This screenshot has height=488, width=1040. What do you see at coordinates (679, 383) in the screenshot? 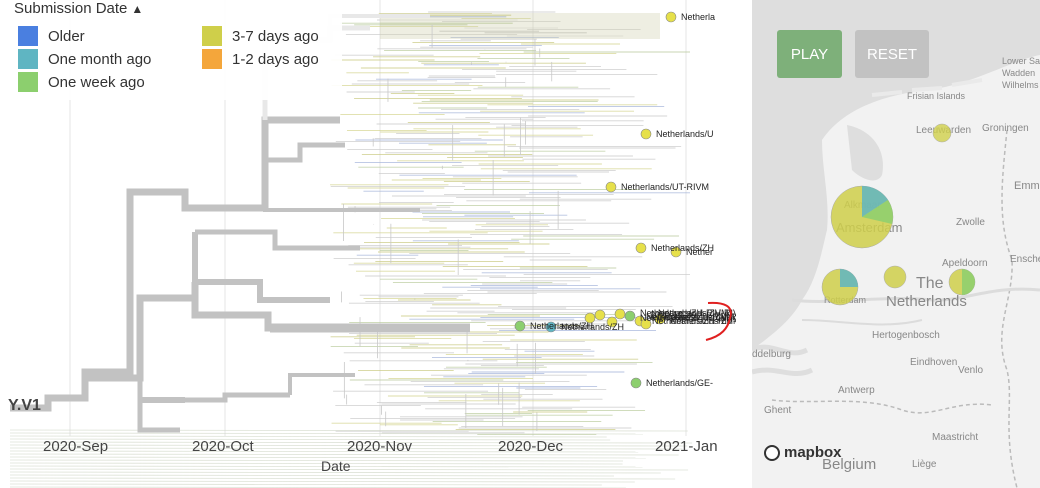
I see `tip-label: Netherlands/GE-` at bounding box center [679, 383].